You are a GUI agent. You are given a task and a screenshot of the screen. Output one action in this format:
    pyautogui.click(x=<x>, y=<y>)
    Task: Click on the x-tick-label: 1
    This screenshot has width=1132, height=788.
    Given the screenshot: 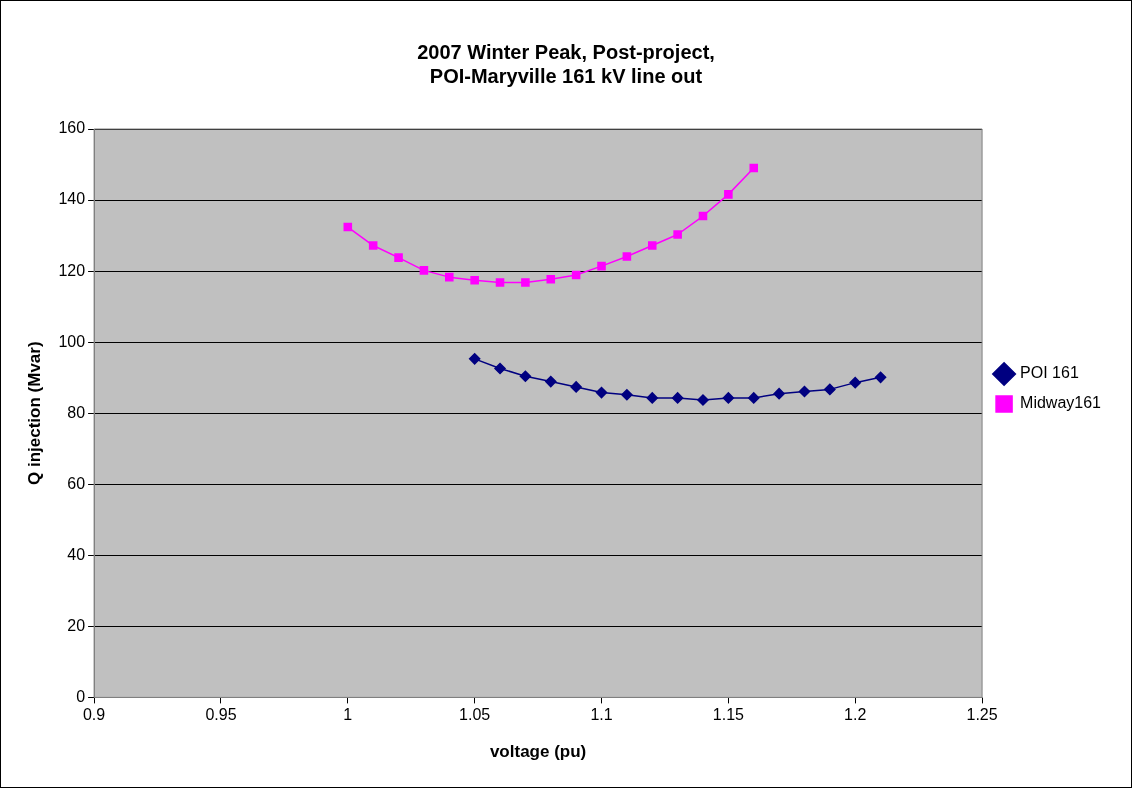 What is the action you would take?
    pyautogui.click(x=348, y=715)
    